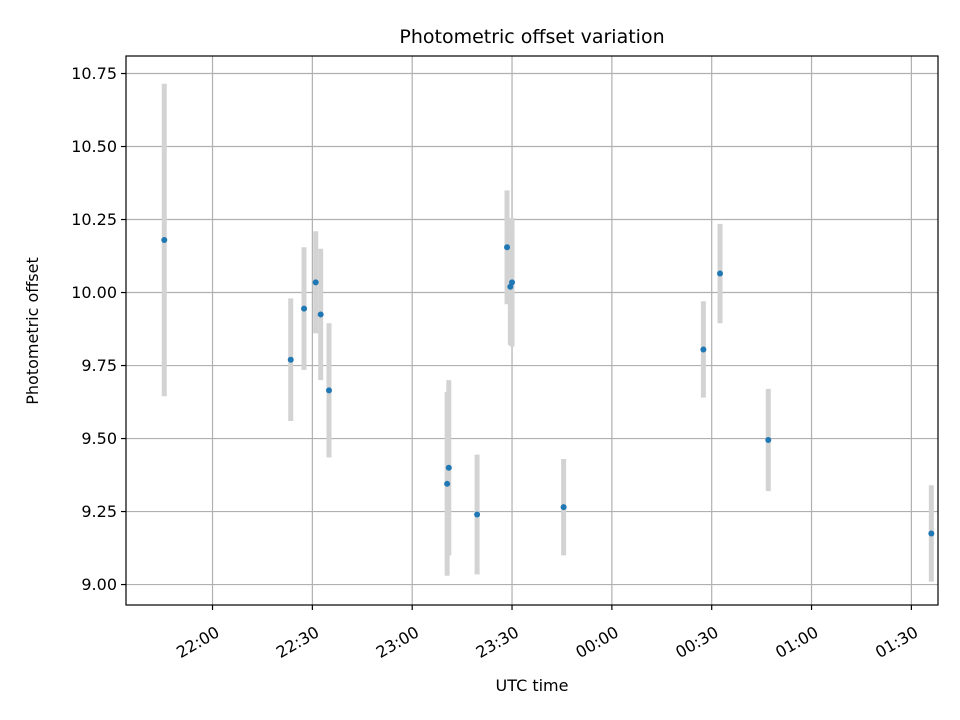  I want to click on y-tick-label: 9.00, so click(99, 584).